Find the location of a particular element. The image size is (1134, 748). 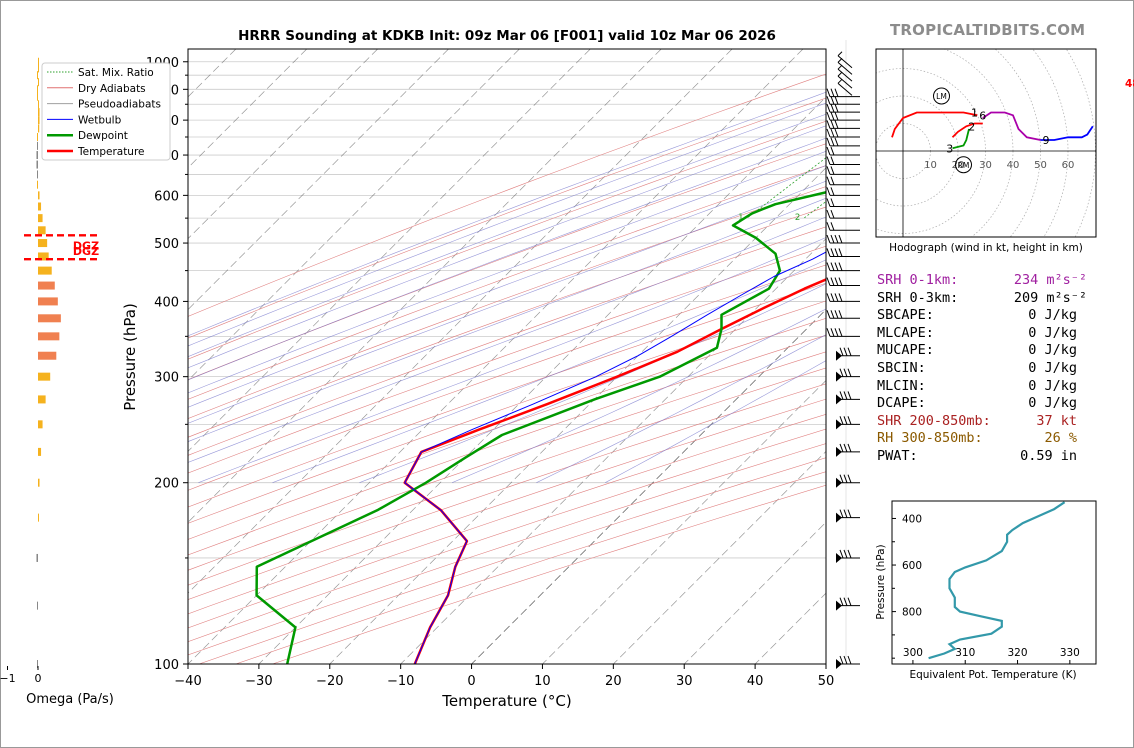

legend-label: Pseudoadiabats is located at coordinates (119, 105).